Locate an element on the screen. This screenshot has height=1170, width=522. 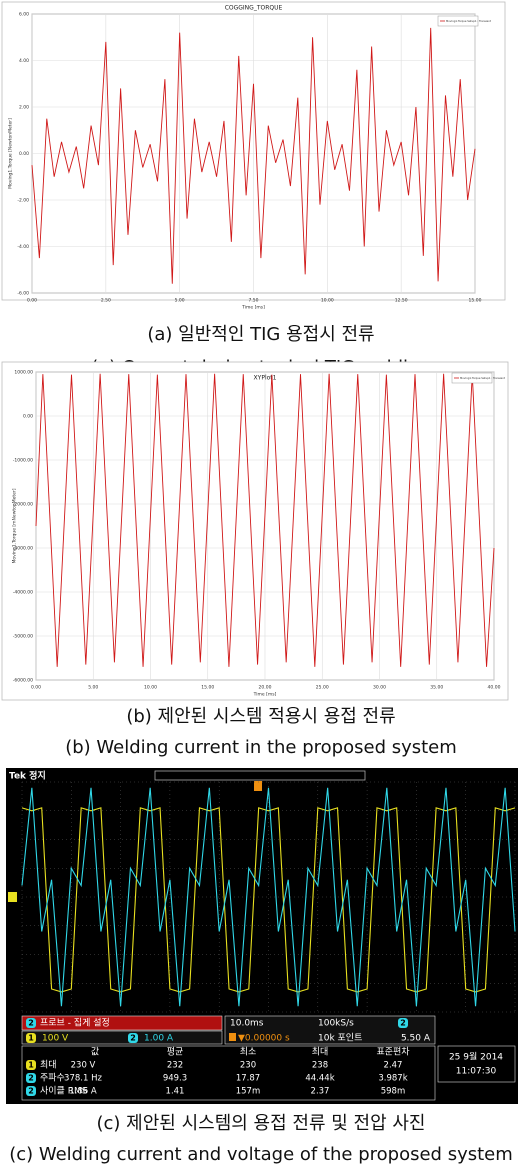
measure-value: 378.1 Hz is located at coordinates (83, 1079).